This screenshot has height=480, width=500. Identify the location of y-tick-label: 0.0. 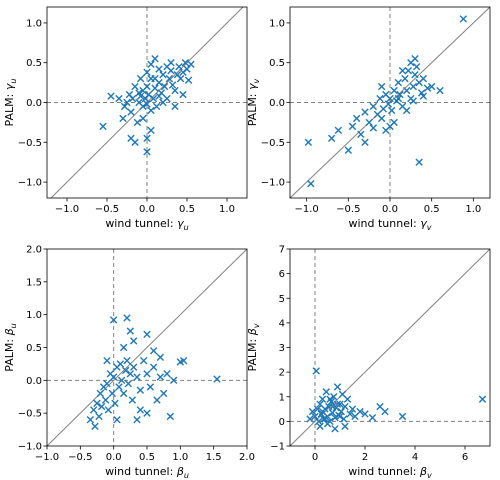
(277, 103).